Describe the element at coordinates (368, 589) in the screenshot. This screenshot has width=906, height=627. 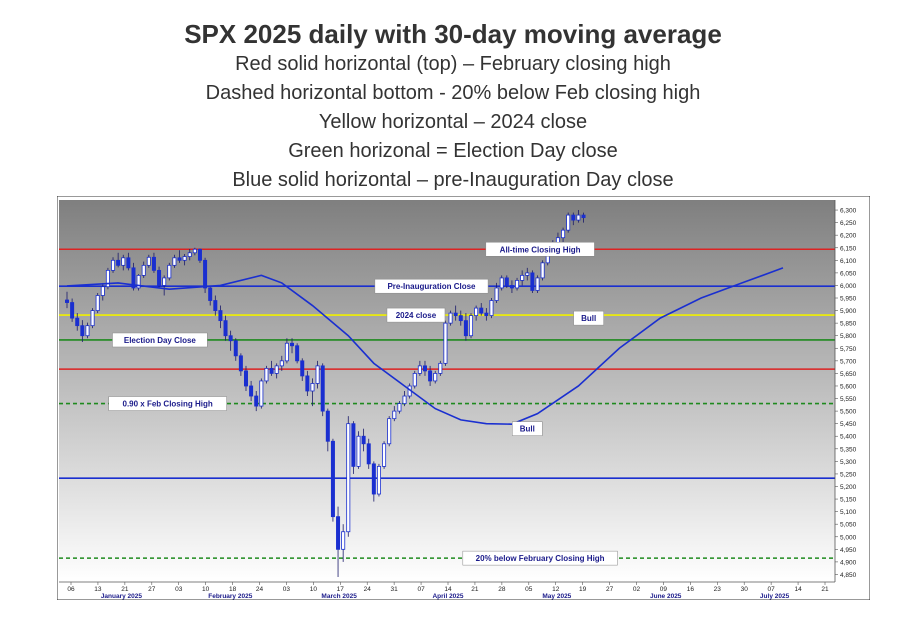
I see `x-tick-label-11: 24` at that location.